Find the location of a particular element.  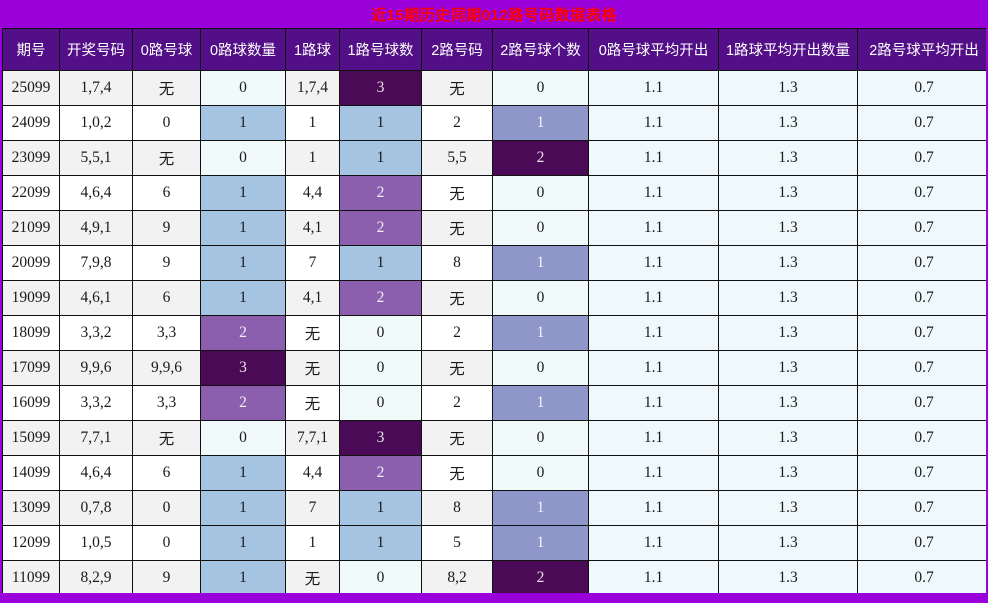

column-header-10: 2路号球平均开出 is located at coordinates (921, 49).